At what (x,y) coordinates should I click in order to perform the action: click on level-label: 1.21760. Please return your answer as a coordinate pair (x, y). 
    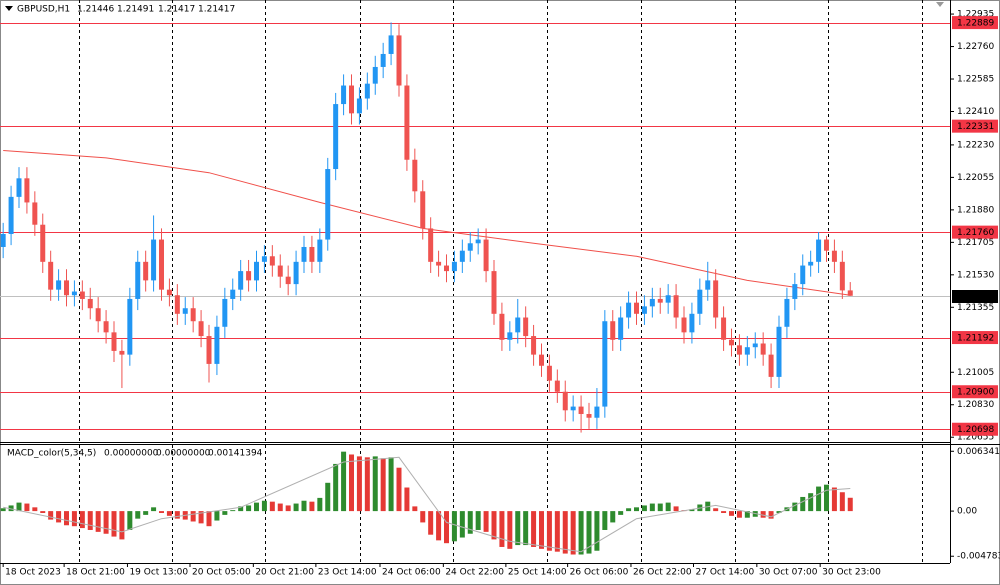
    Looking at the image, I should click on (975, 233).